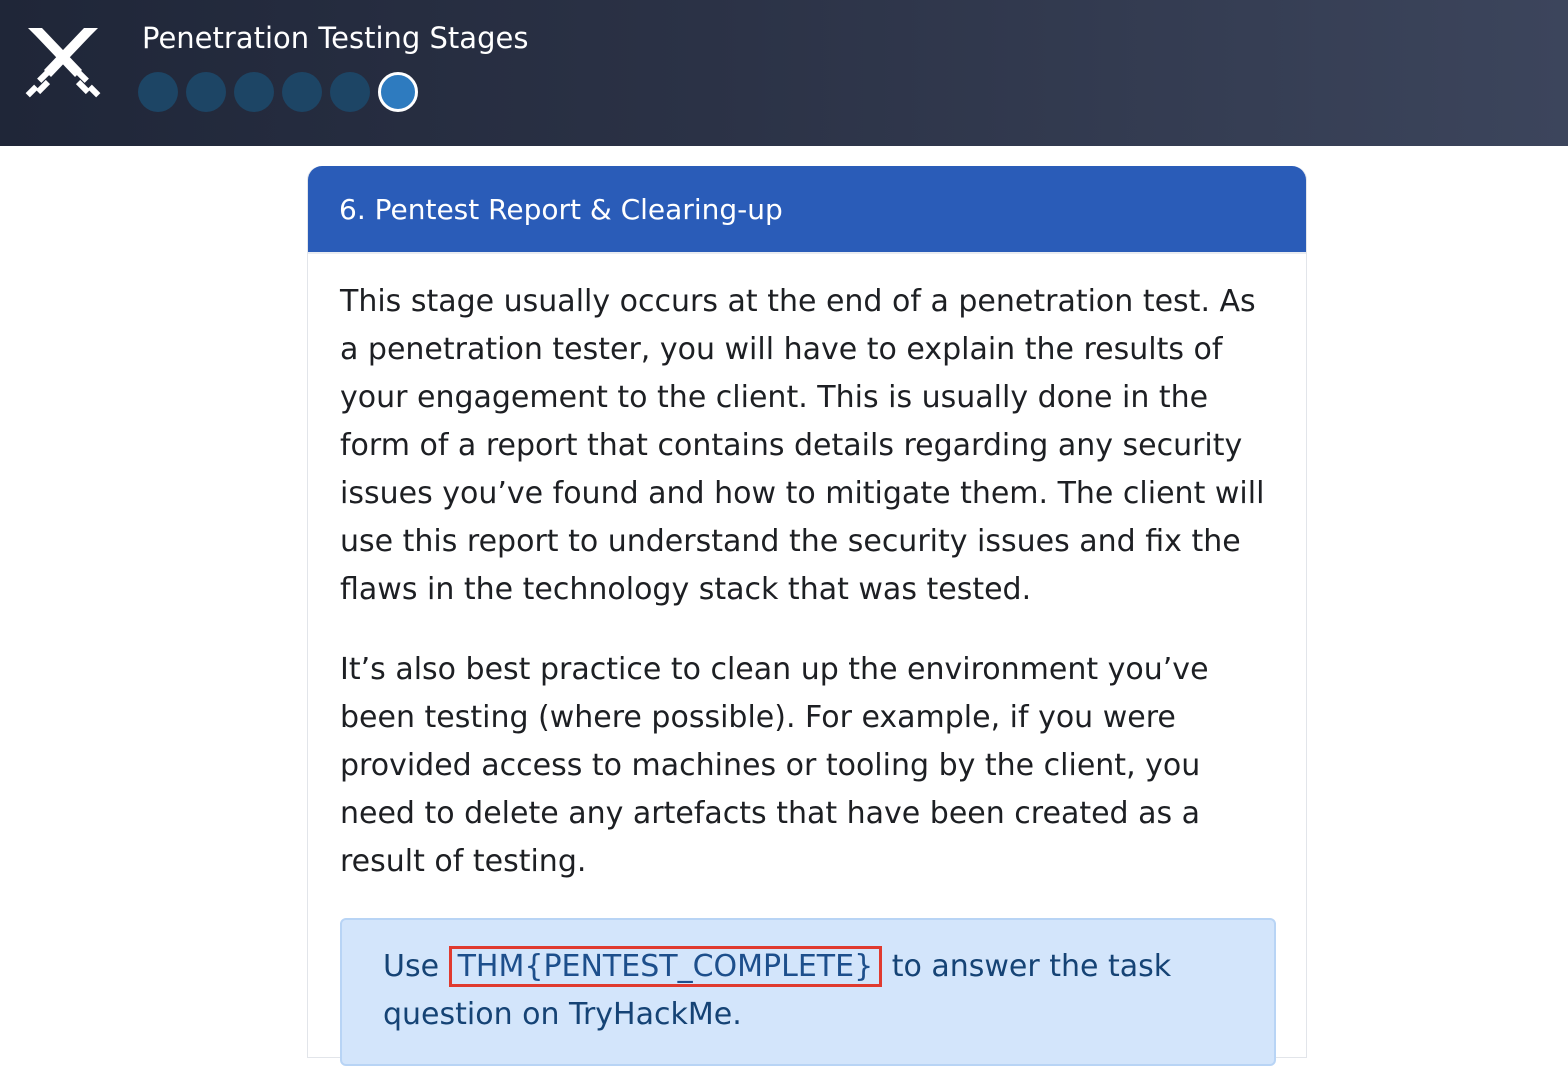 The height and width of the screenshot is (1072, 1568). I want to click on crossed-swords-icon, so click(63, 63).